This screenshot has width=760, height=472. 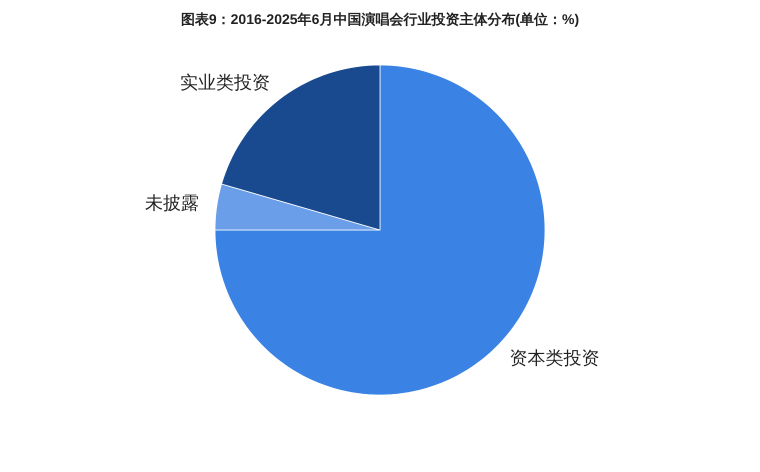 I want to click on slice-label: 实业类投资, so click(x=225, y=82).